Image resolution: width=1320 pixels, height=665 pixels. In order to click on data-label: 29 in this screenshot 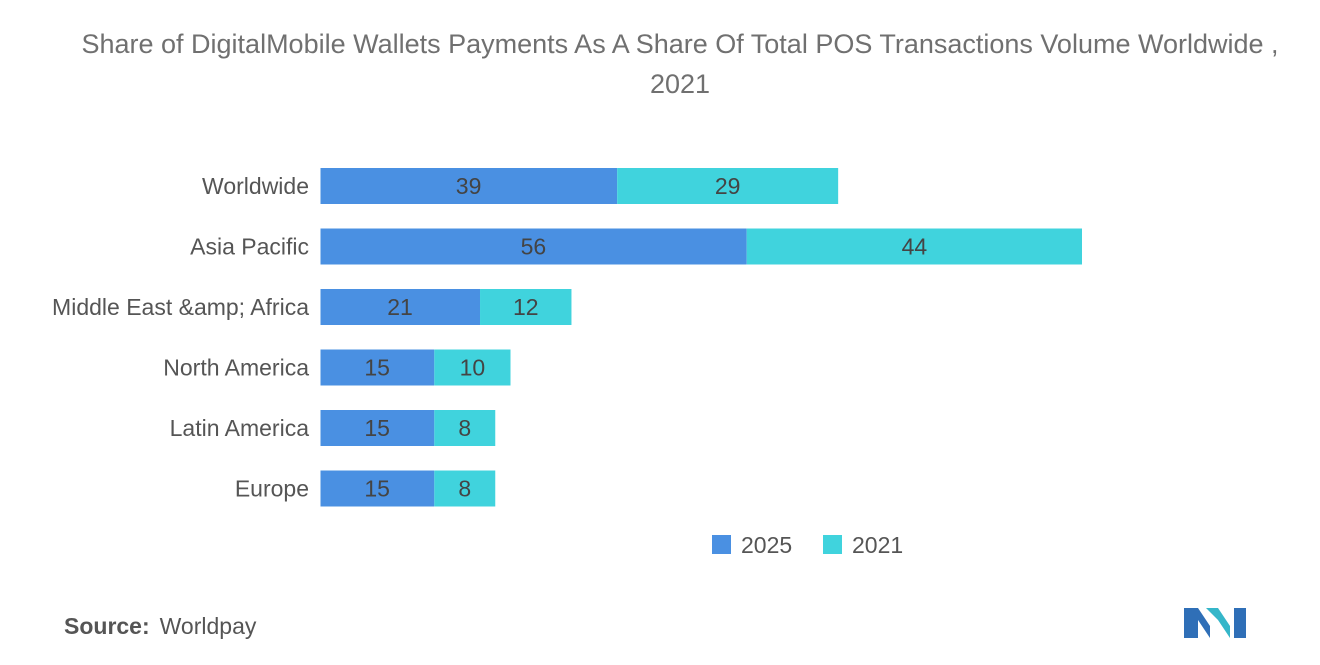, I will do `click(728, 186)`.